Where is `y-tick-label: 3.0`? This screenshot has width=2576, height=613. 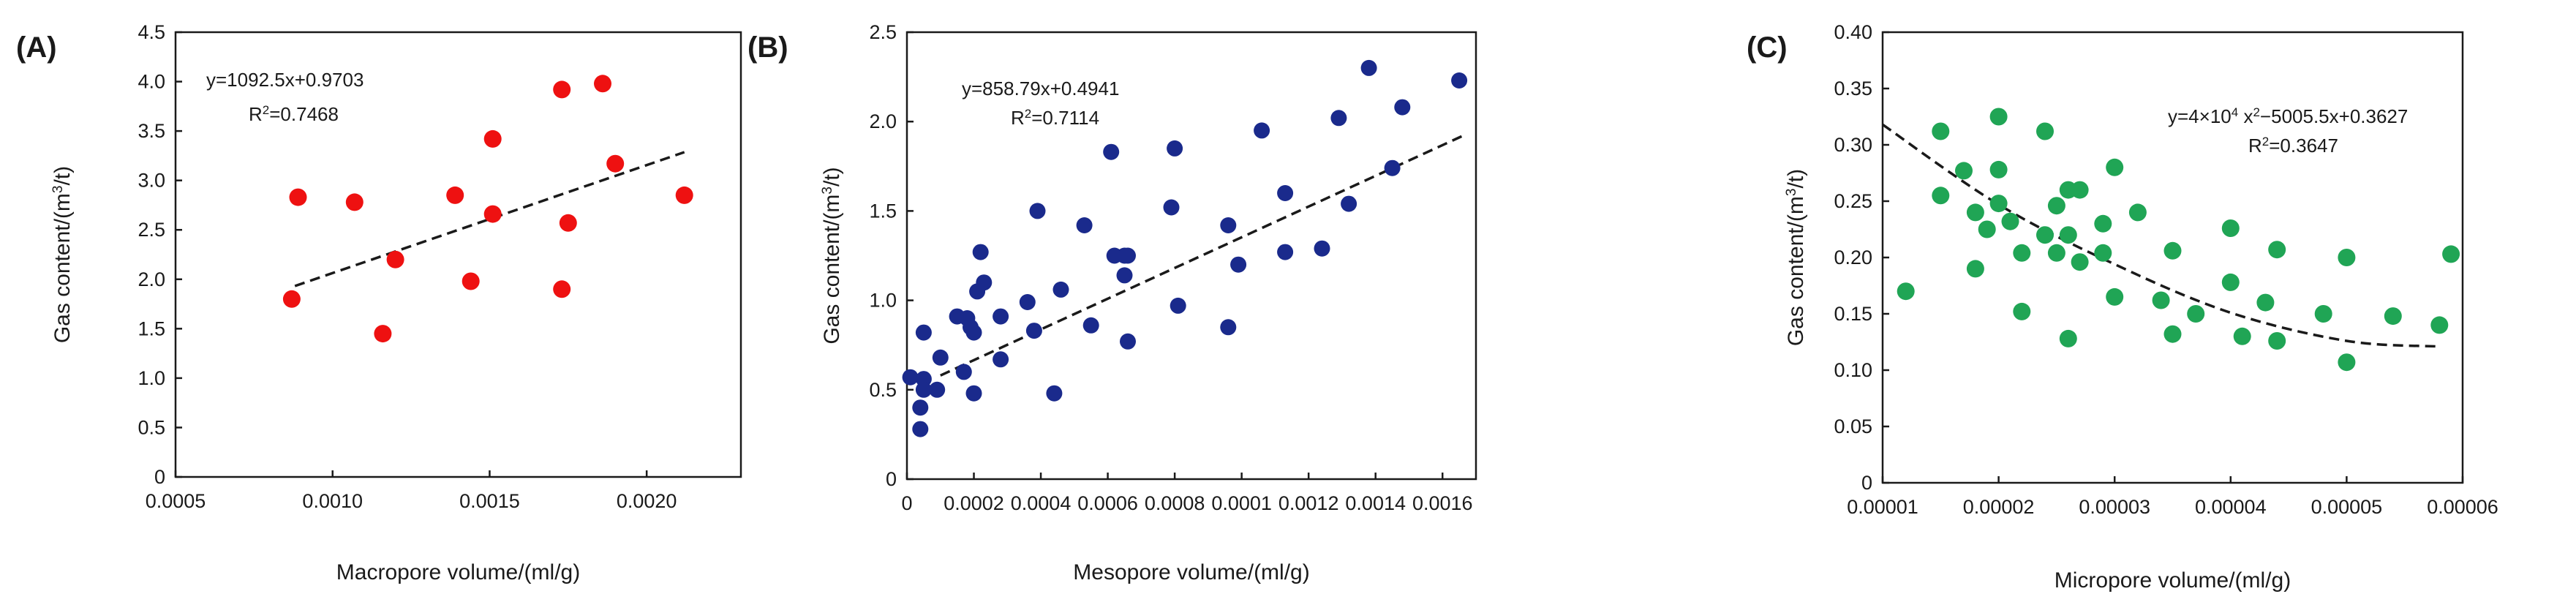
y-tick-label: 3.0 is located at coordinates (151, 181).